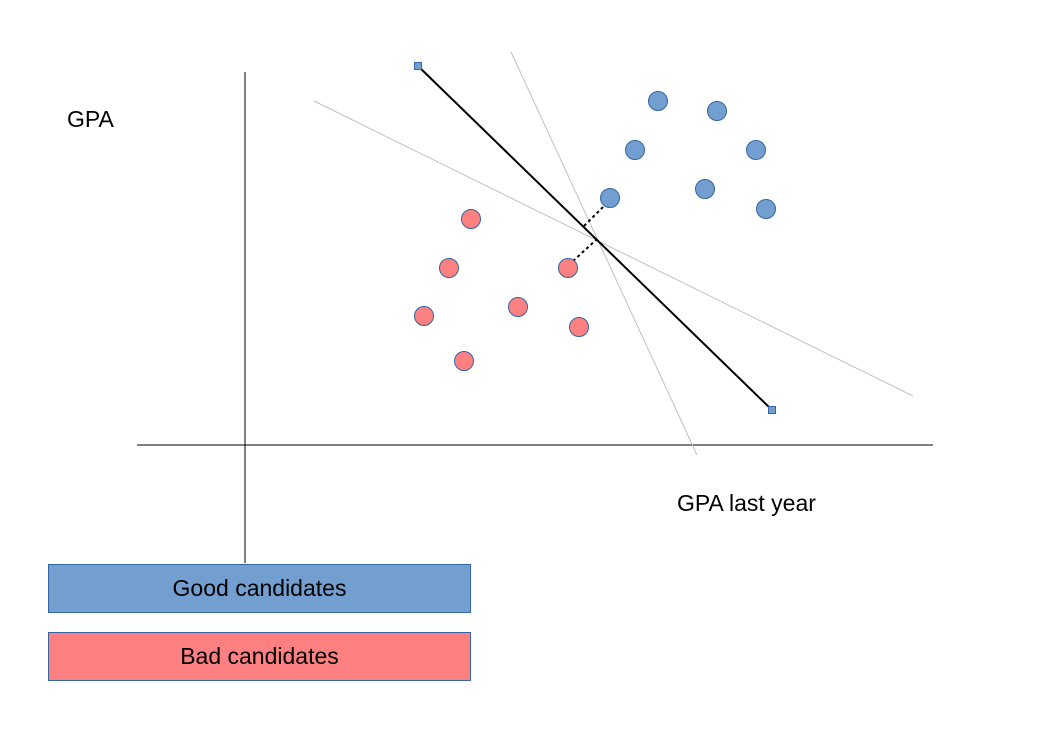 This screenshot has width=1039, height=750. I want to click on x-axis-label: GPA last year, so click(746, 503).